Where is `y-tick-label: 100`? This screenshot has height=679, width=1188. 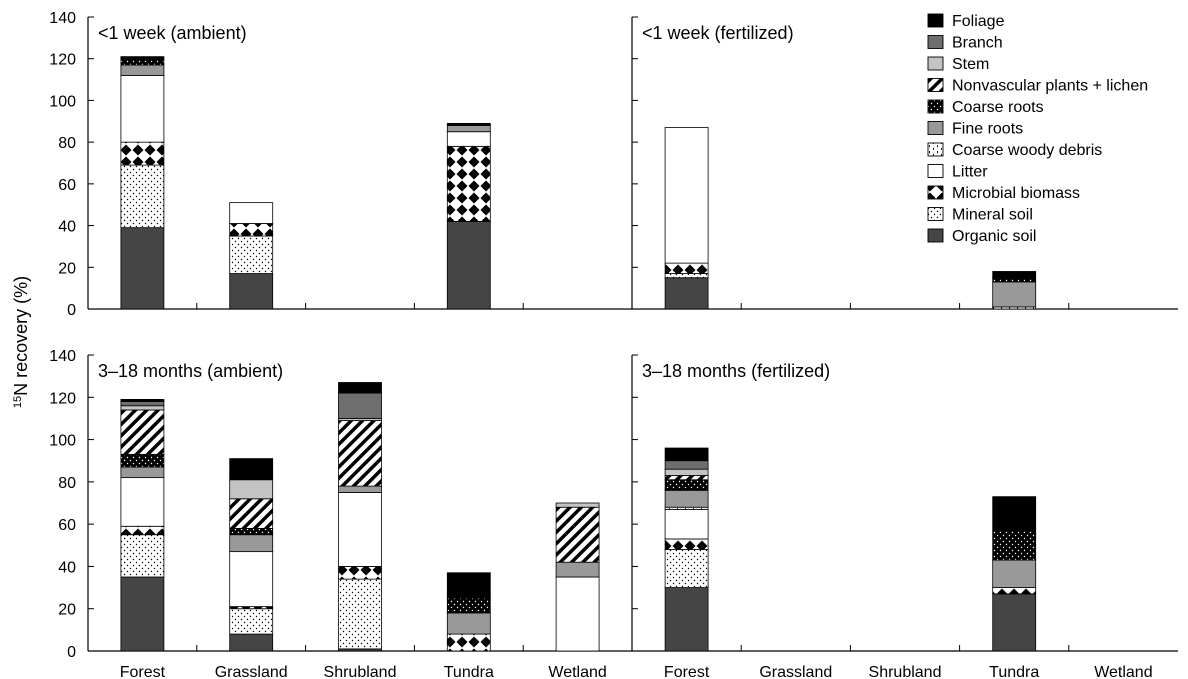 y-tick-label: 100 is located at coordinates (62, 101).